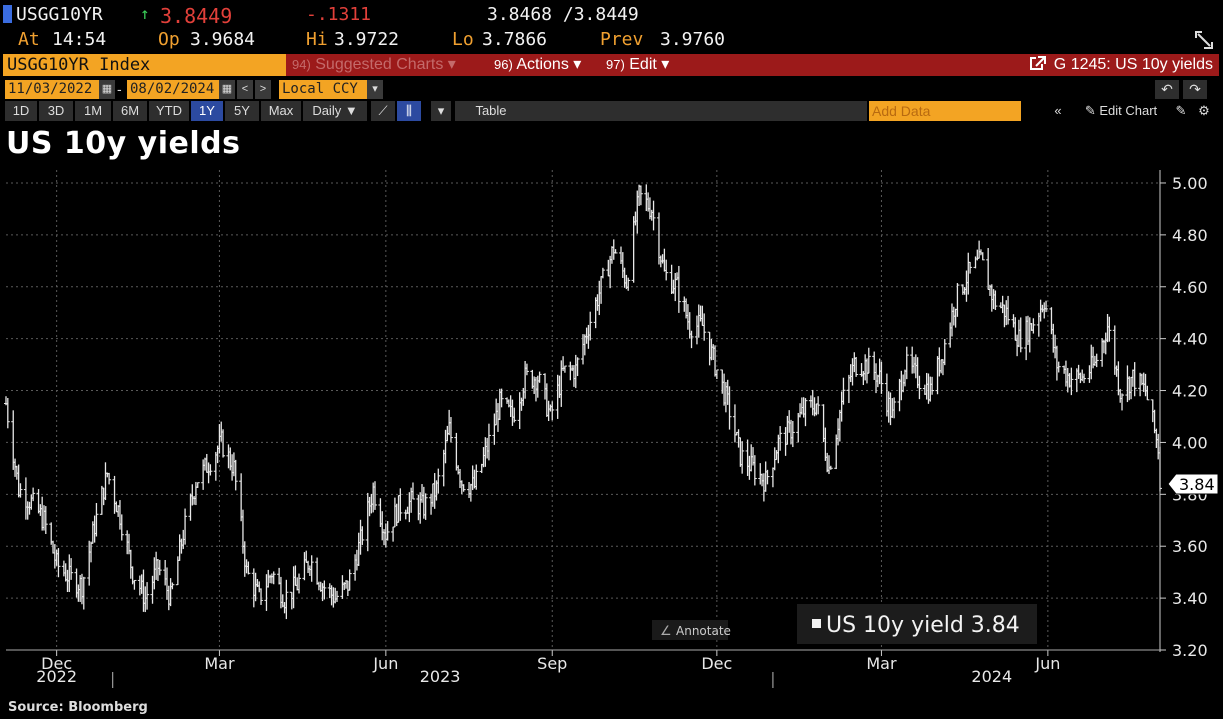 The width and height of the screenshot is (1223, 719). What do you see at coordinates (542, 64) in the screenshot?
I see `menu-actions-label: Actions` at bounding box center [542, 64].